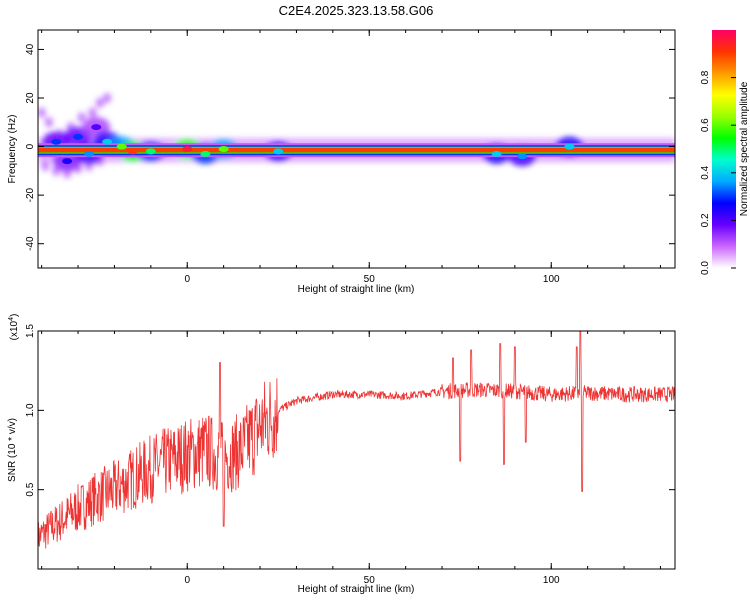  I want to click on snr-ylabel: SNR (10 * v/v), so click(12, 450).